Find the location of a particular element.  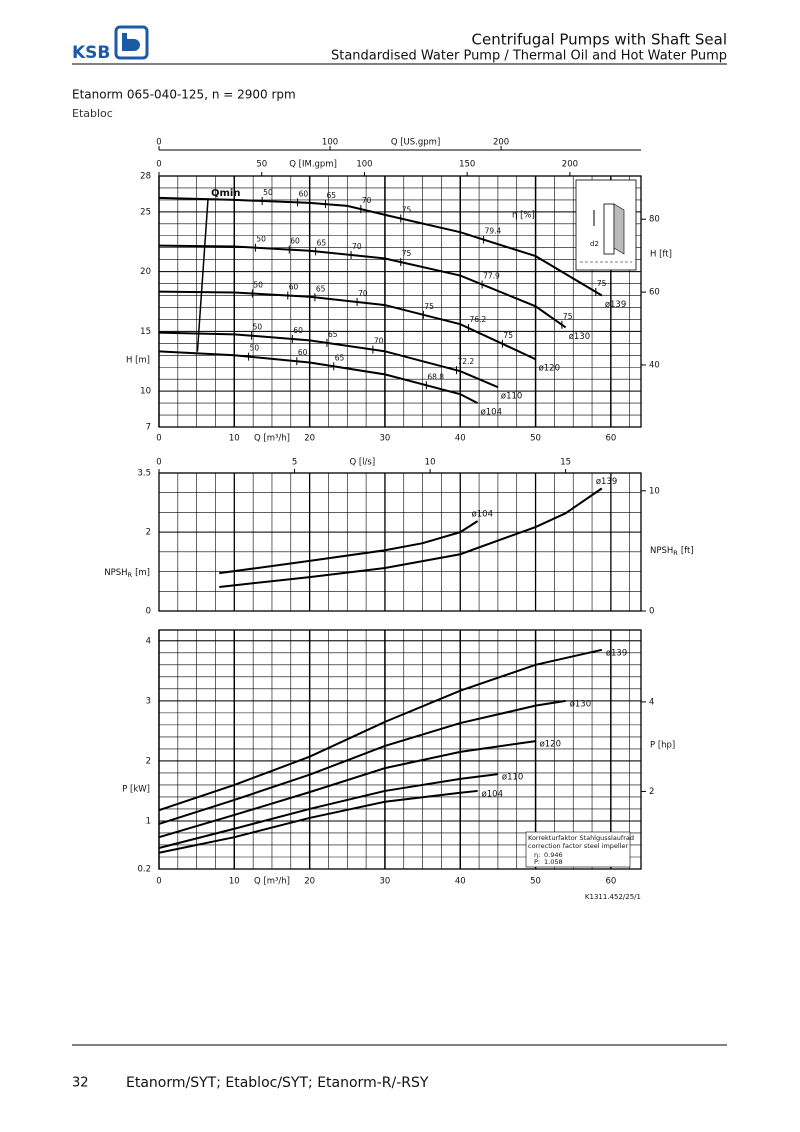

inset-hatch is located at coordinates (619, 229).